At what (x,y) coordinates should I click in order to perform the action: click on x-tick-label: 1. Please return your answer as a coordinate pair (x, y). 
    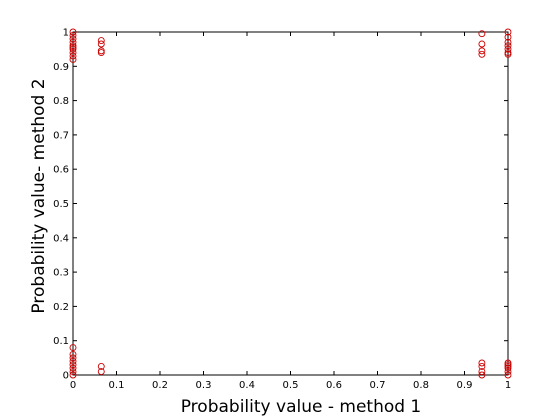
    Looking at the image, I should click on (508, 385).